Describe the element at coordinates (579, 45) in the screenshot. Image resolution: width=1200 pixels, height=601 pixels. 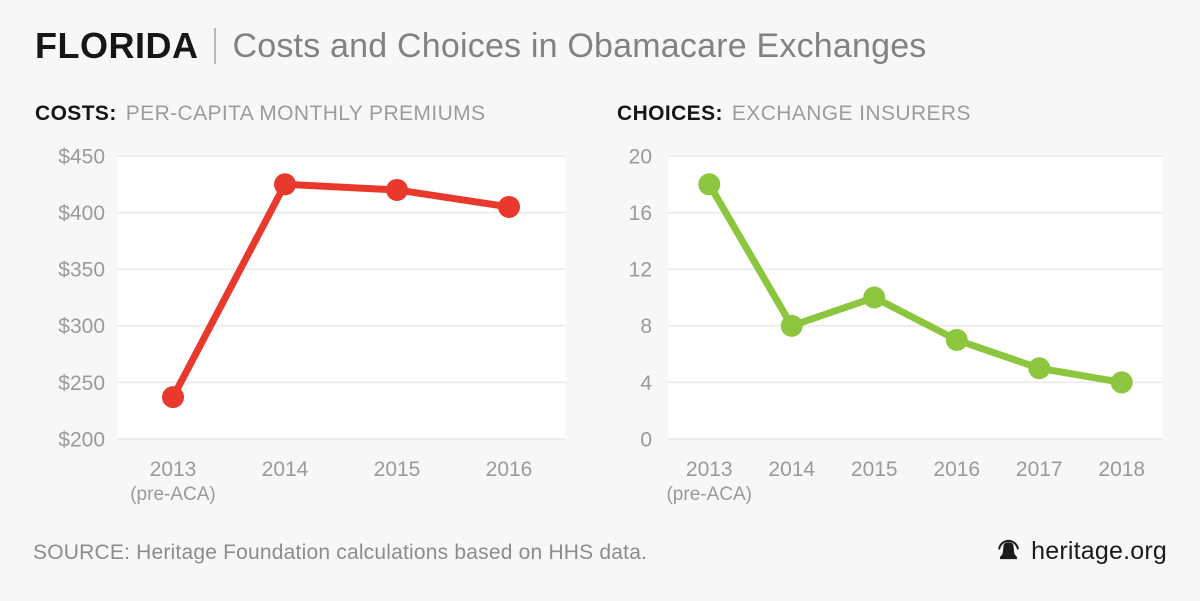
I see `page-title: Costs and Choices in Obamacare Exchanges` at that location.